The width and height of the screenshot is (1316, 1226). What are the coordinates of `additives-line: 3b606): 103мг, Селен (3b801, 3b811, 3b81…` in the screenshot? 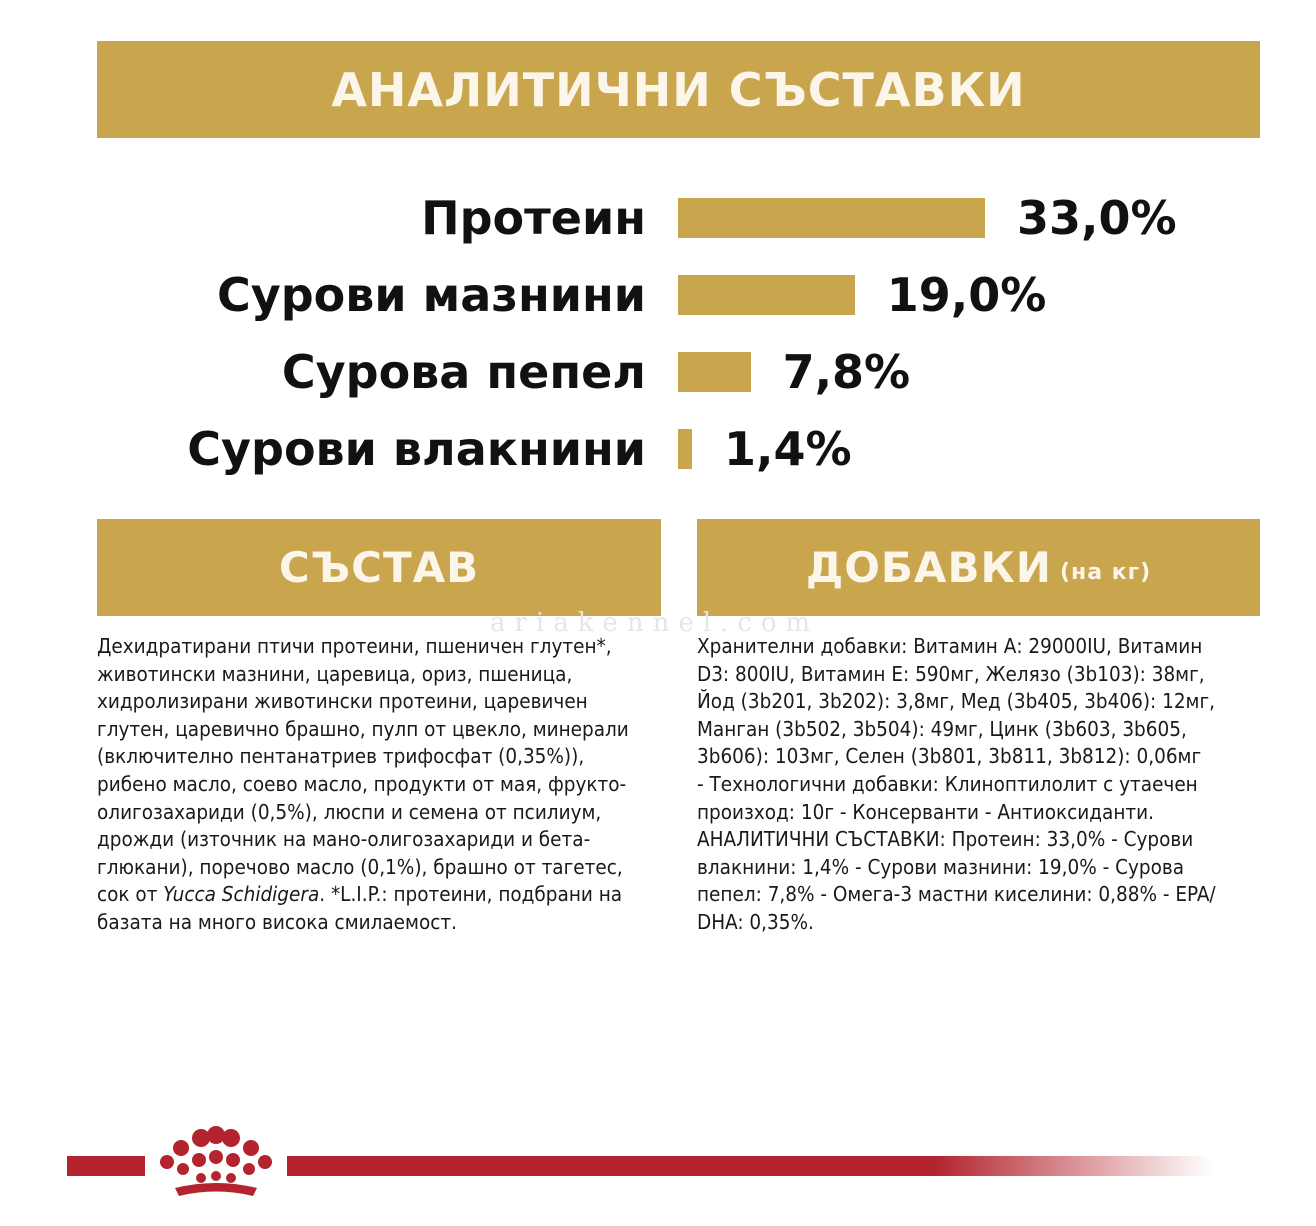 It's located at (949, 756).